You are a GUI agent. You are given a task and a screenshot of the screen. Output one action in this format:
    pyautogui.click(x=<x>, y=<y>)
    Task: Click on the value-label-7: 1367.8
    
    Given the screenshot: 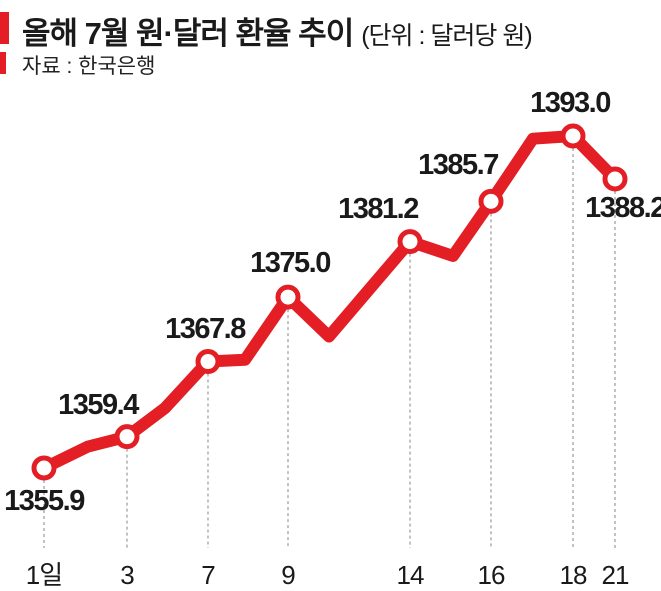 What is the action you would take?
    pyautogui.click(x=205, y=329)
    